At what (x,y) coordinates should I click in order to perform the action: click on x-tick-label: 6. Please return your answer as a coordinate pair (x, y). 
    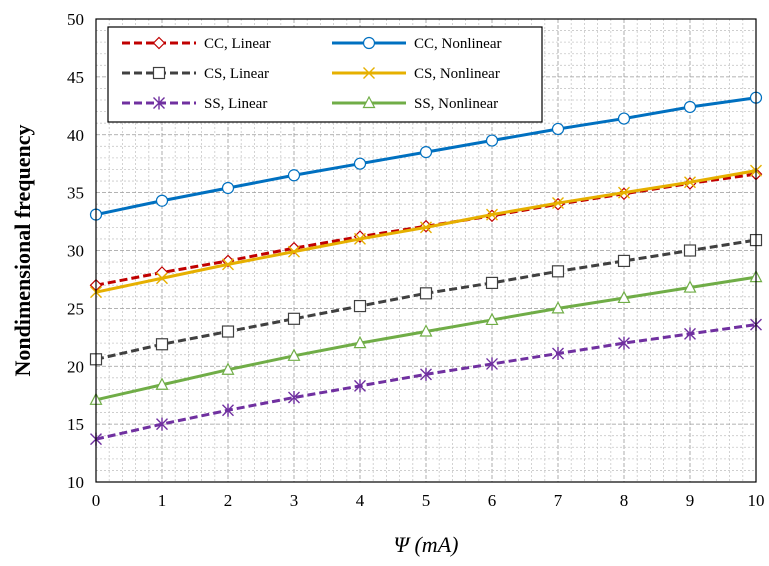
    Looking at the image, I should click on (492, 500).